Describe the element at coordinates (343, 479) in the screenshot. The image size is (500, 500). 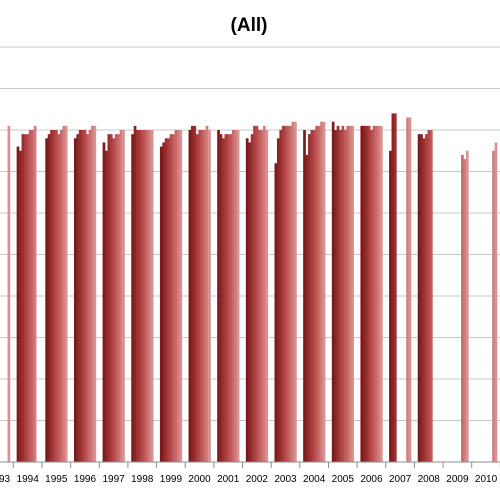
I see `x-tick-label: 2005` at that location.